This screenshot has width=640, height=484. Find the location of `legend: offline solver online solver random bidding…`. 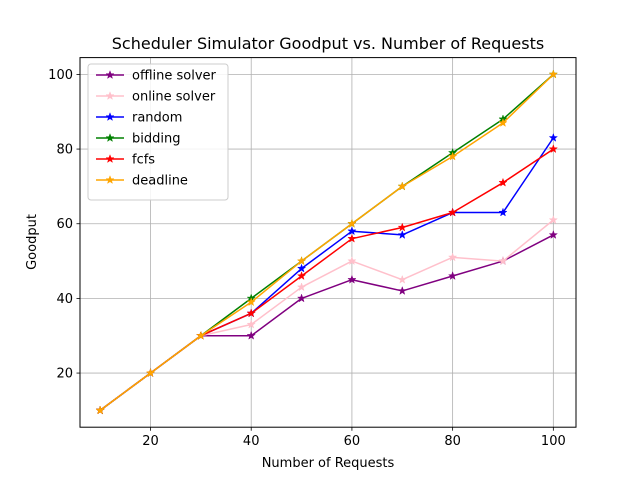

legend: offline solver online solver random bidding… is located at coordinates (158, 132).